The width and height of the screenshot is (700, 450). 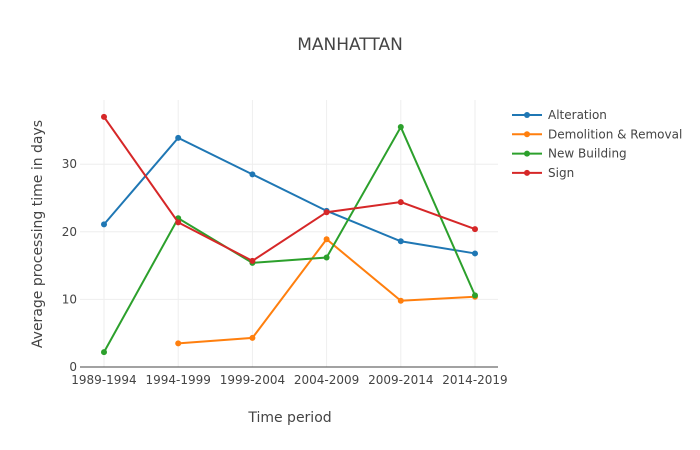 What do you see at coordinates (38, 234) in the screenshot?
I see `y-axis-title: Average processing time in days` at bounding box center [38, 234].